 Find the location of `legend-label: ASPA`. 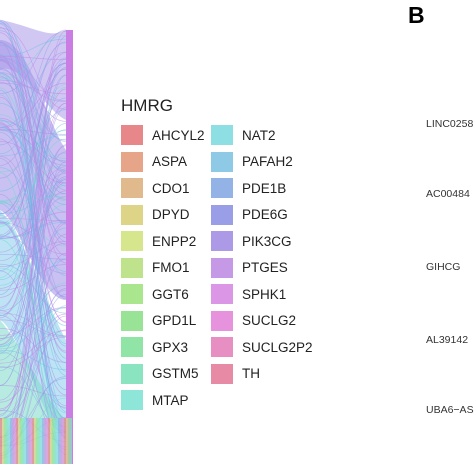

legend-label: ASPA is located at coordinates (170, 162).